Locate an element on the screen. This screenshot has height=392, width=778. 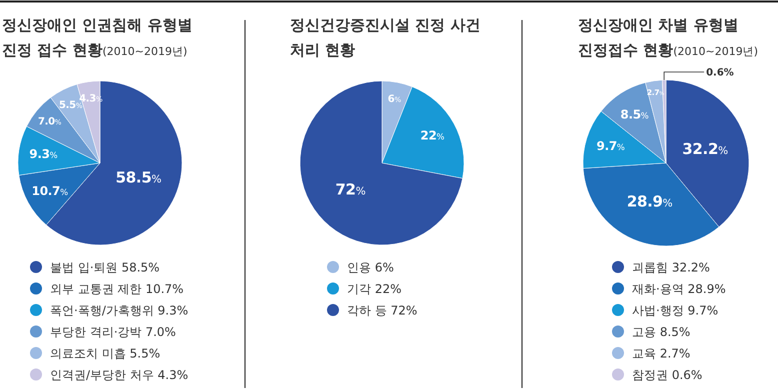
legend-label: 인격권/부당한 처우 4.3% is located at coordinates (119, 375).